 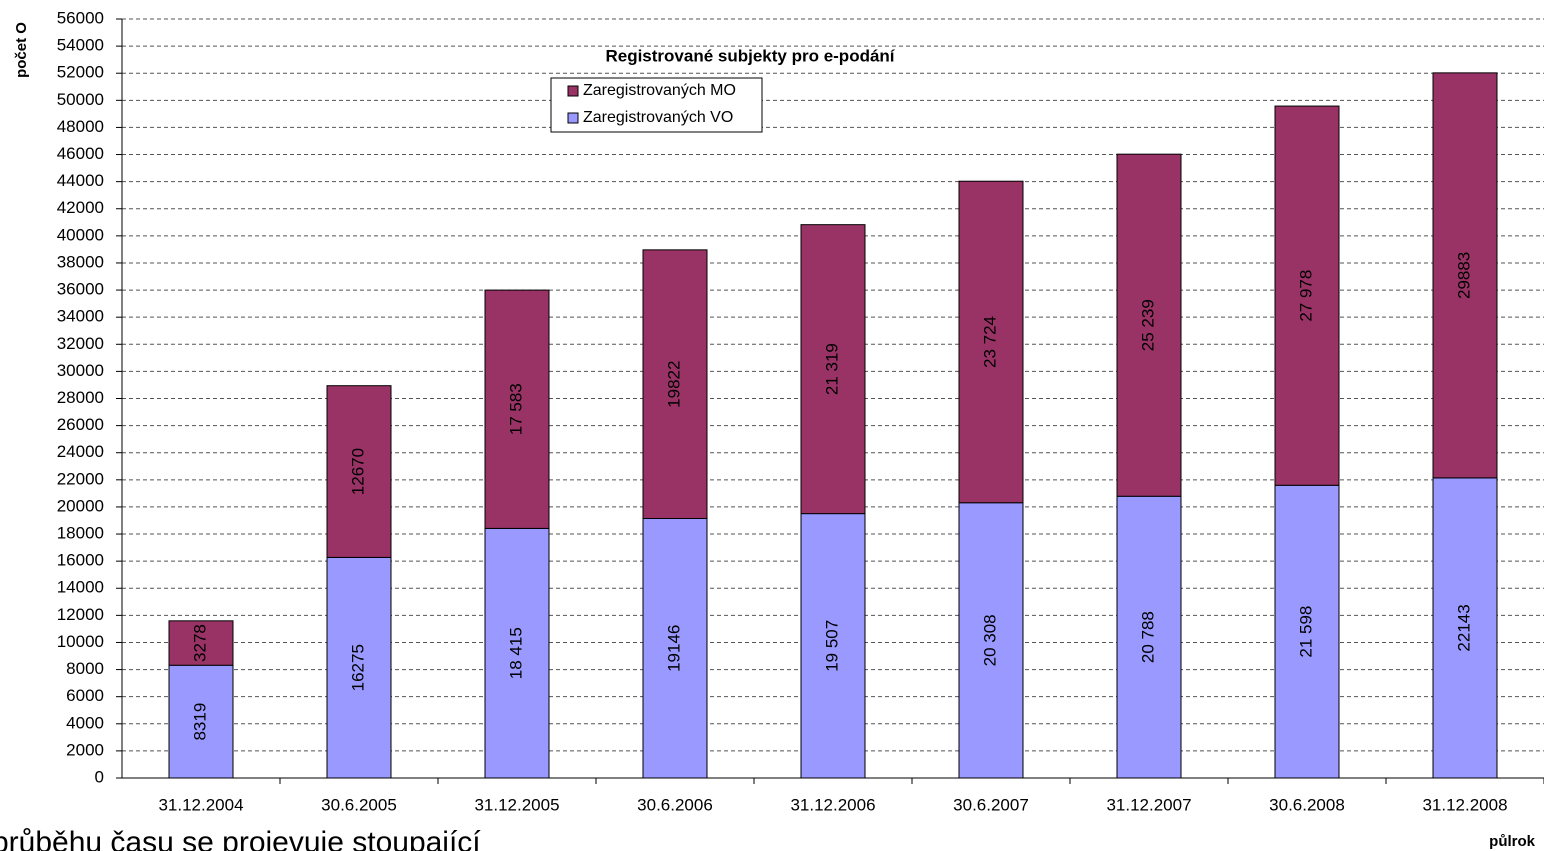 What do you see at coordinates (1307, 804) in the screenshot?
I see `x-tick-label: 30.6.2008` at bounding box center [1307, 804].